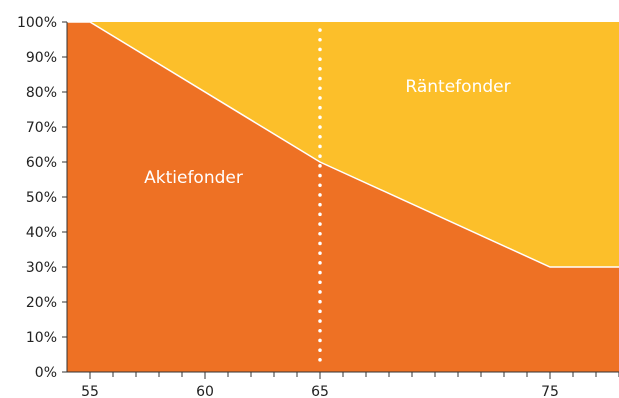 This screenshot has width=619, height=398. I want to click on label-rantefonder: Räntefonder, so click(457, 87).